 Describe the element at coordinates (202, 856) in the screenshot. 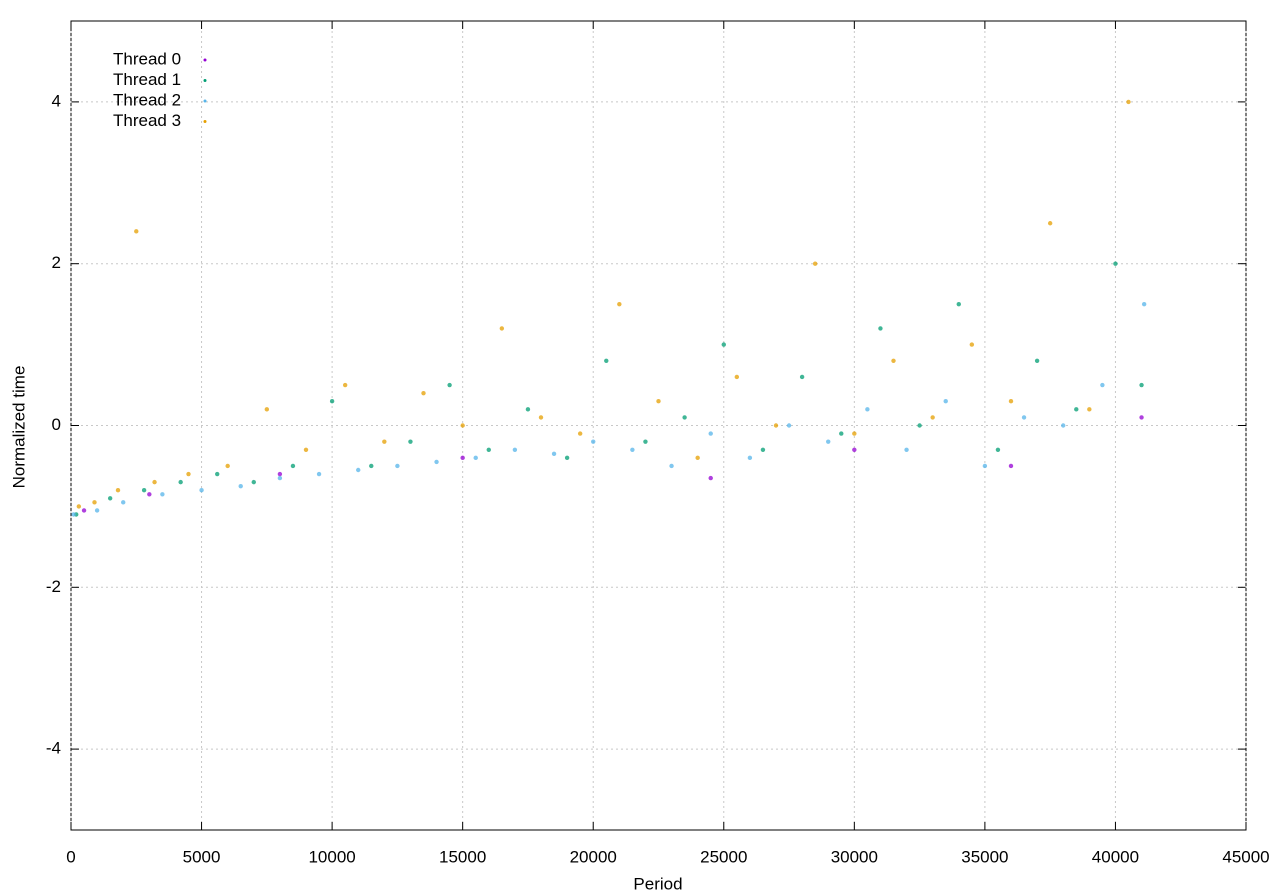

I see `x-tick-label: 5000` at that location.